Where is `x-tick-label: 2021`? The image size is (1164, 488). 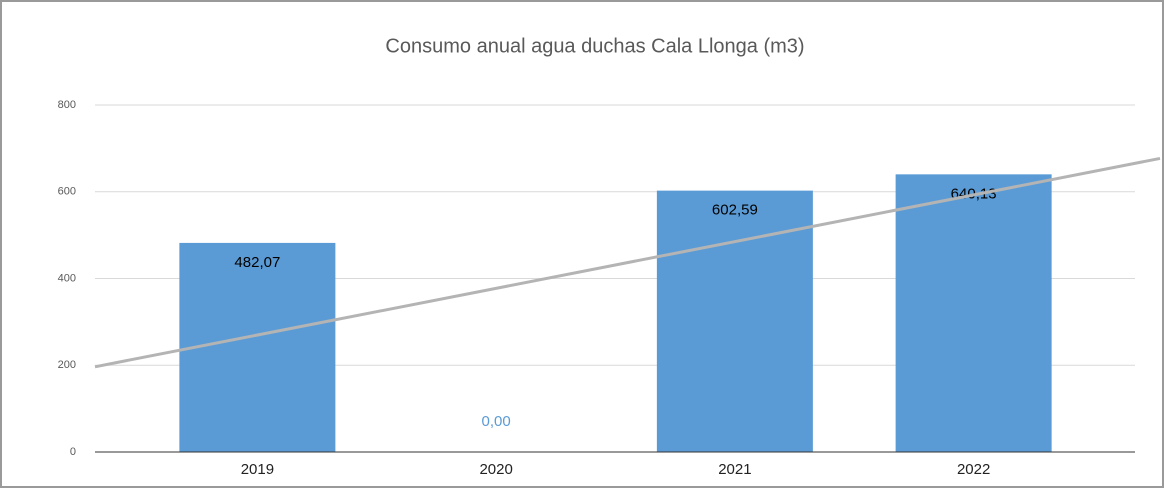
x-tick-label: 2021 is located at coordinates (734, 469).